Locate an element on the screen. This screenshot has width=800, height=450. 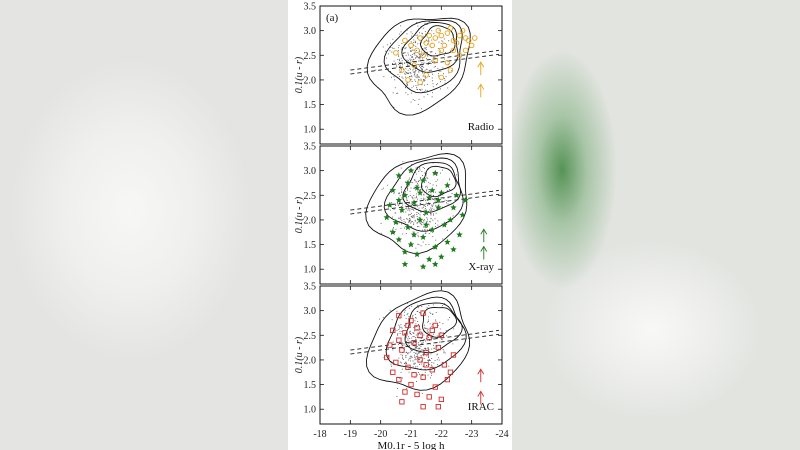
y-tick-label: 2.0 is located at coordinates (310, 220).